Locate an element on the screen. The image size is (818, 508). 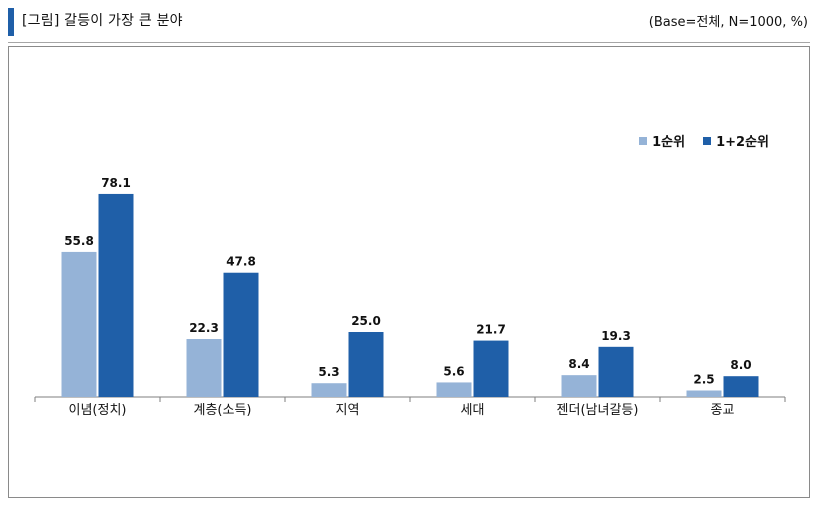
base-note: (Base=전체, N=1000, %) is located at coordinates (728, 22).